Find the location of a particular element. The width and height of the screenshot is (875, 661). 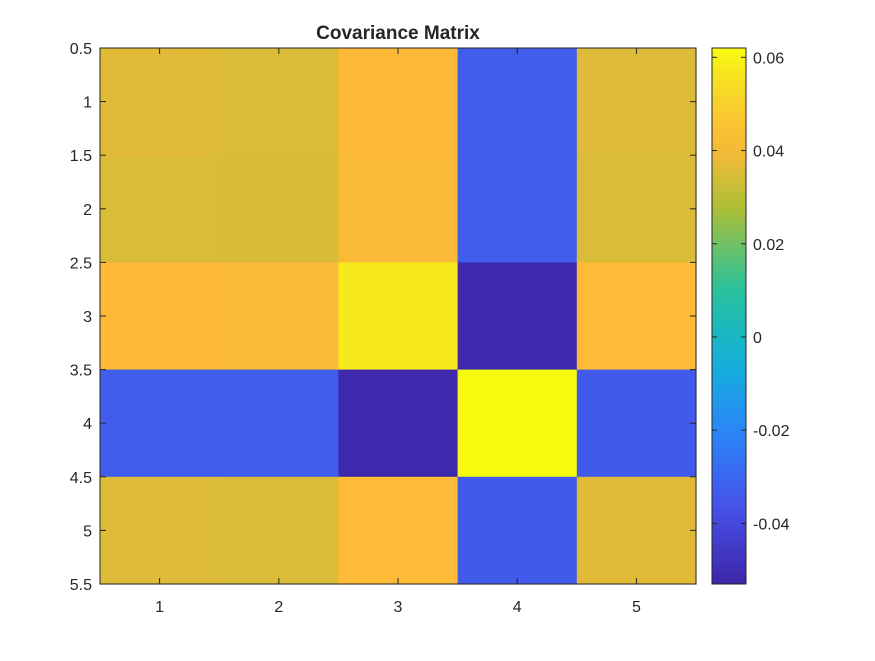

colorbar-tick-label: 0.02 is located at coordinates (768, 245).